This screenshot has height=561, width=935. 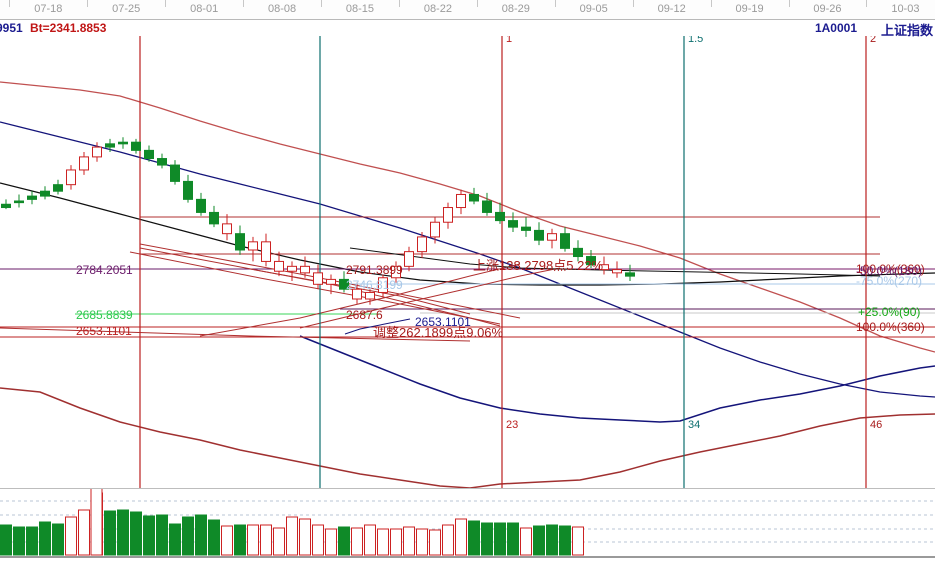 What do you see at coordinates (467, 29) in the screenshot?
I see `header-info-line: 9951 Bt=2341.8853 1A0001 上证指数` at bounding box center [467, 29].